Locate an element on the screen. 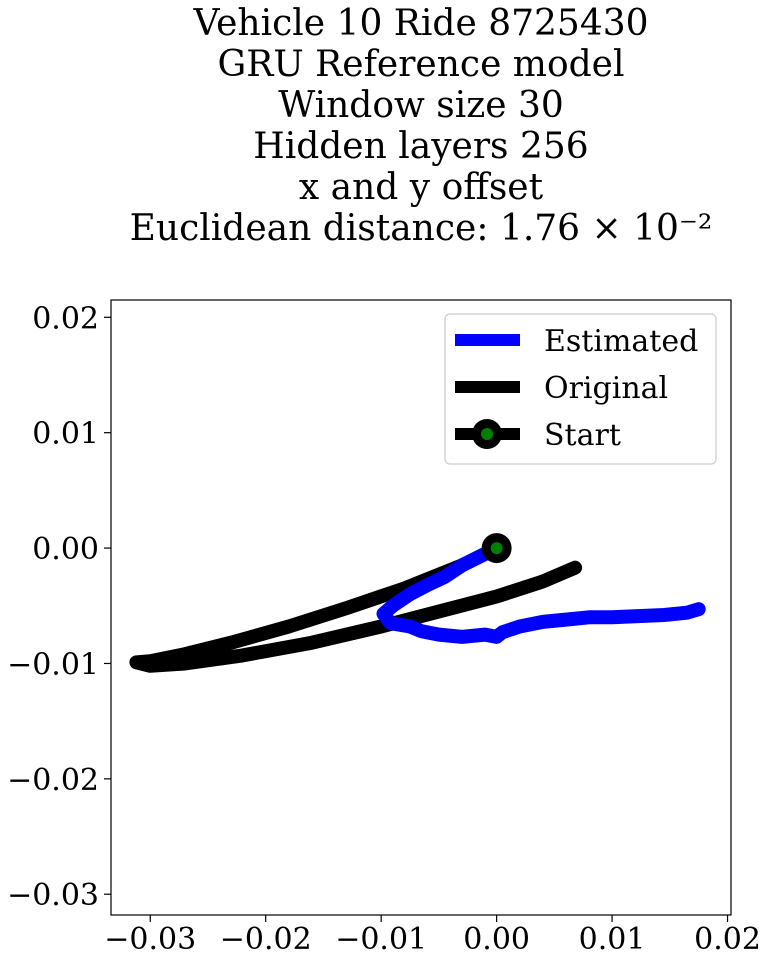  start-layer is located at coordinates (496, 548).